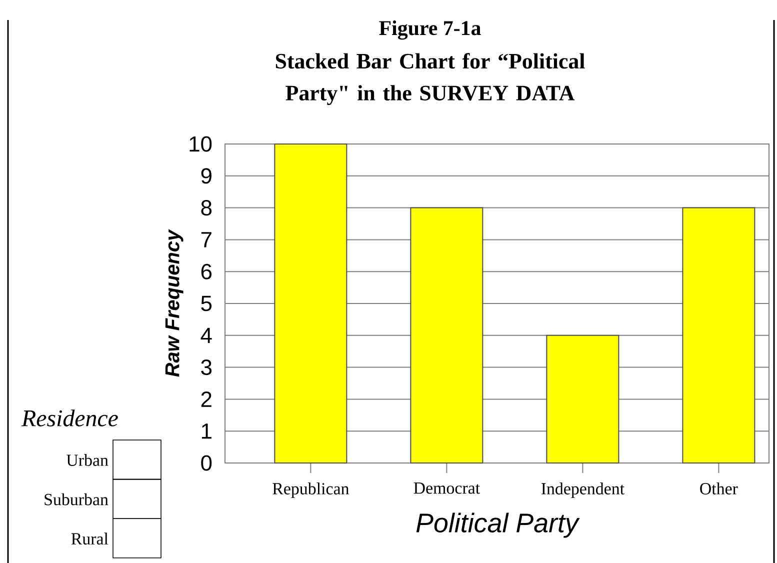 This screenshot has height=563, width=777. I want to click on y-tick-label: 10, so click(201, 144).